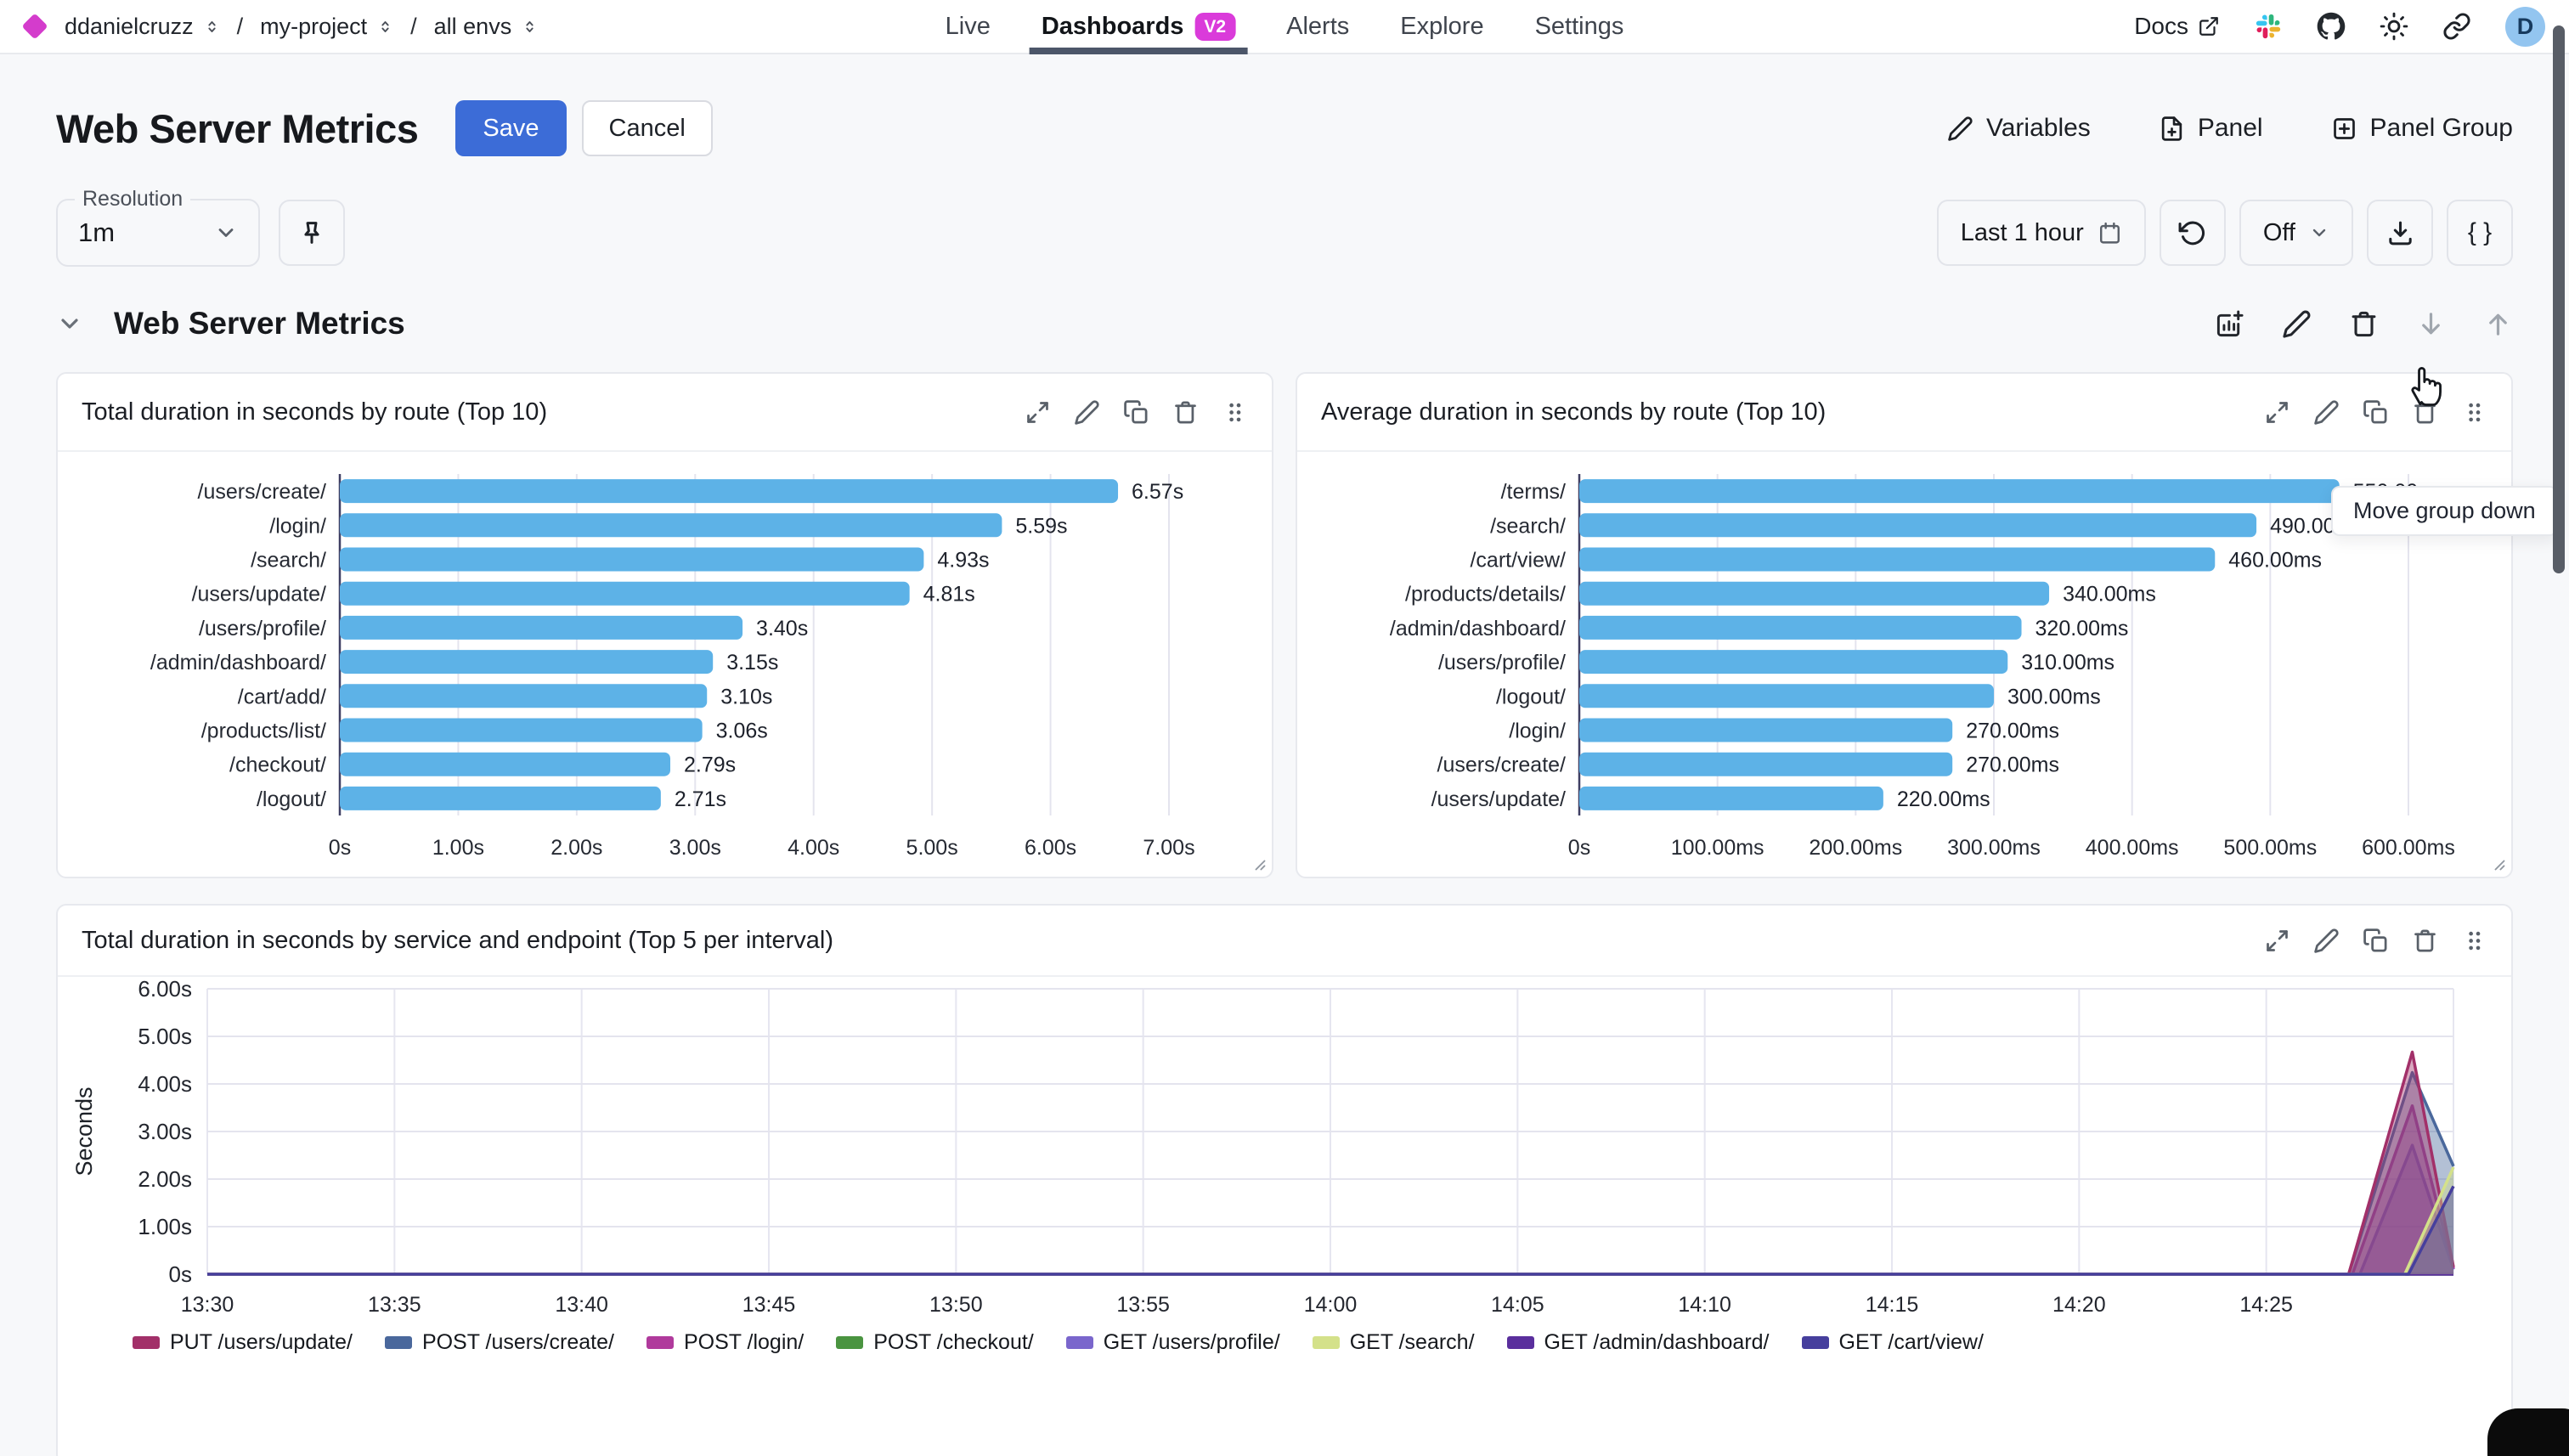 The height and width of the screenshot is (1456, 2569). What do you see at coordinates (243, 1343) in the screenshot?
I see `legend-item: PUT /users/update/` at bounding box center [243, 1343].